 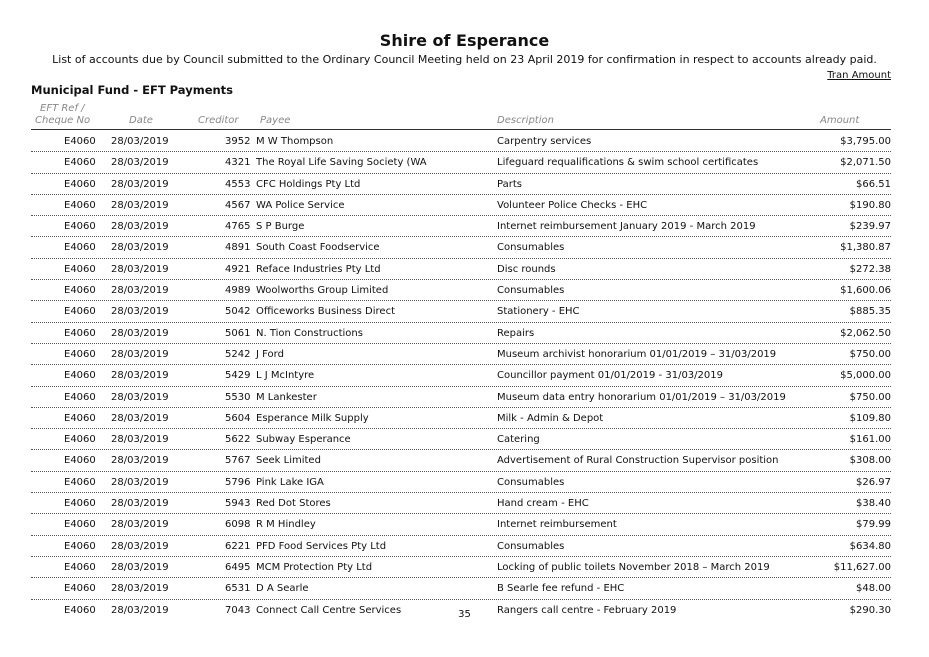 I want to click on payee-cell: CFC Holdings Pty Ltd, so click(x=308, y=184).